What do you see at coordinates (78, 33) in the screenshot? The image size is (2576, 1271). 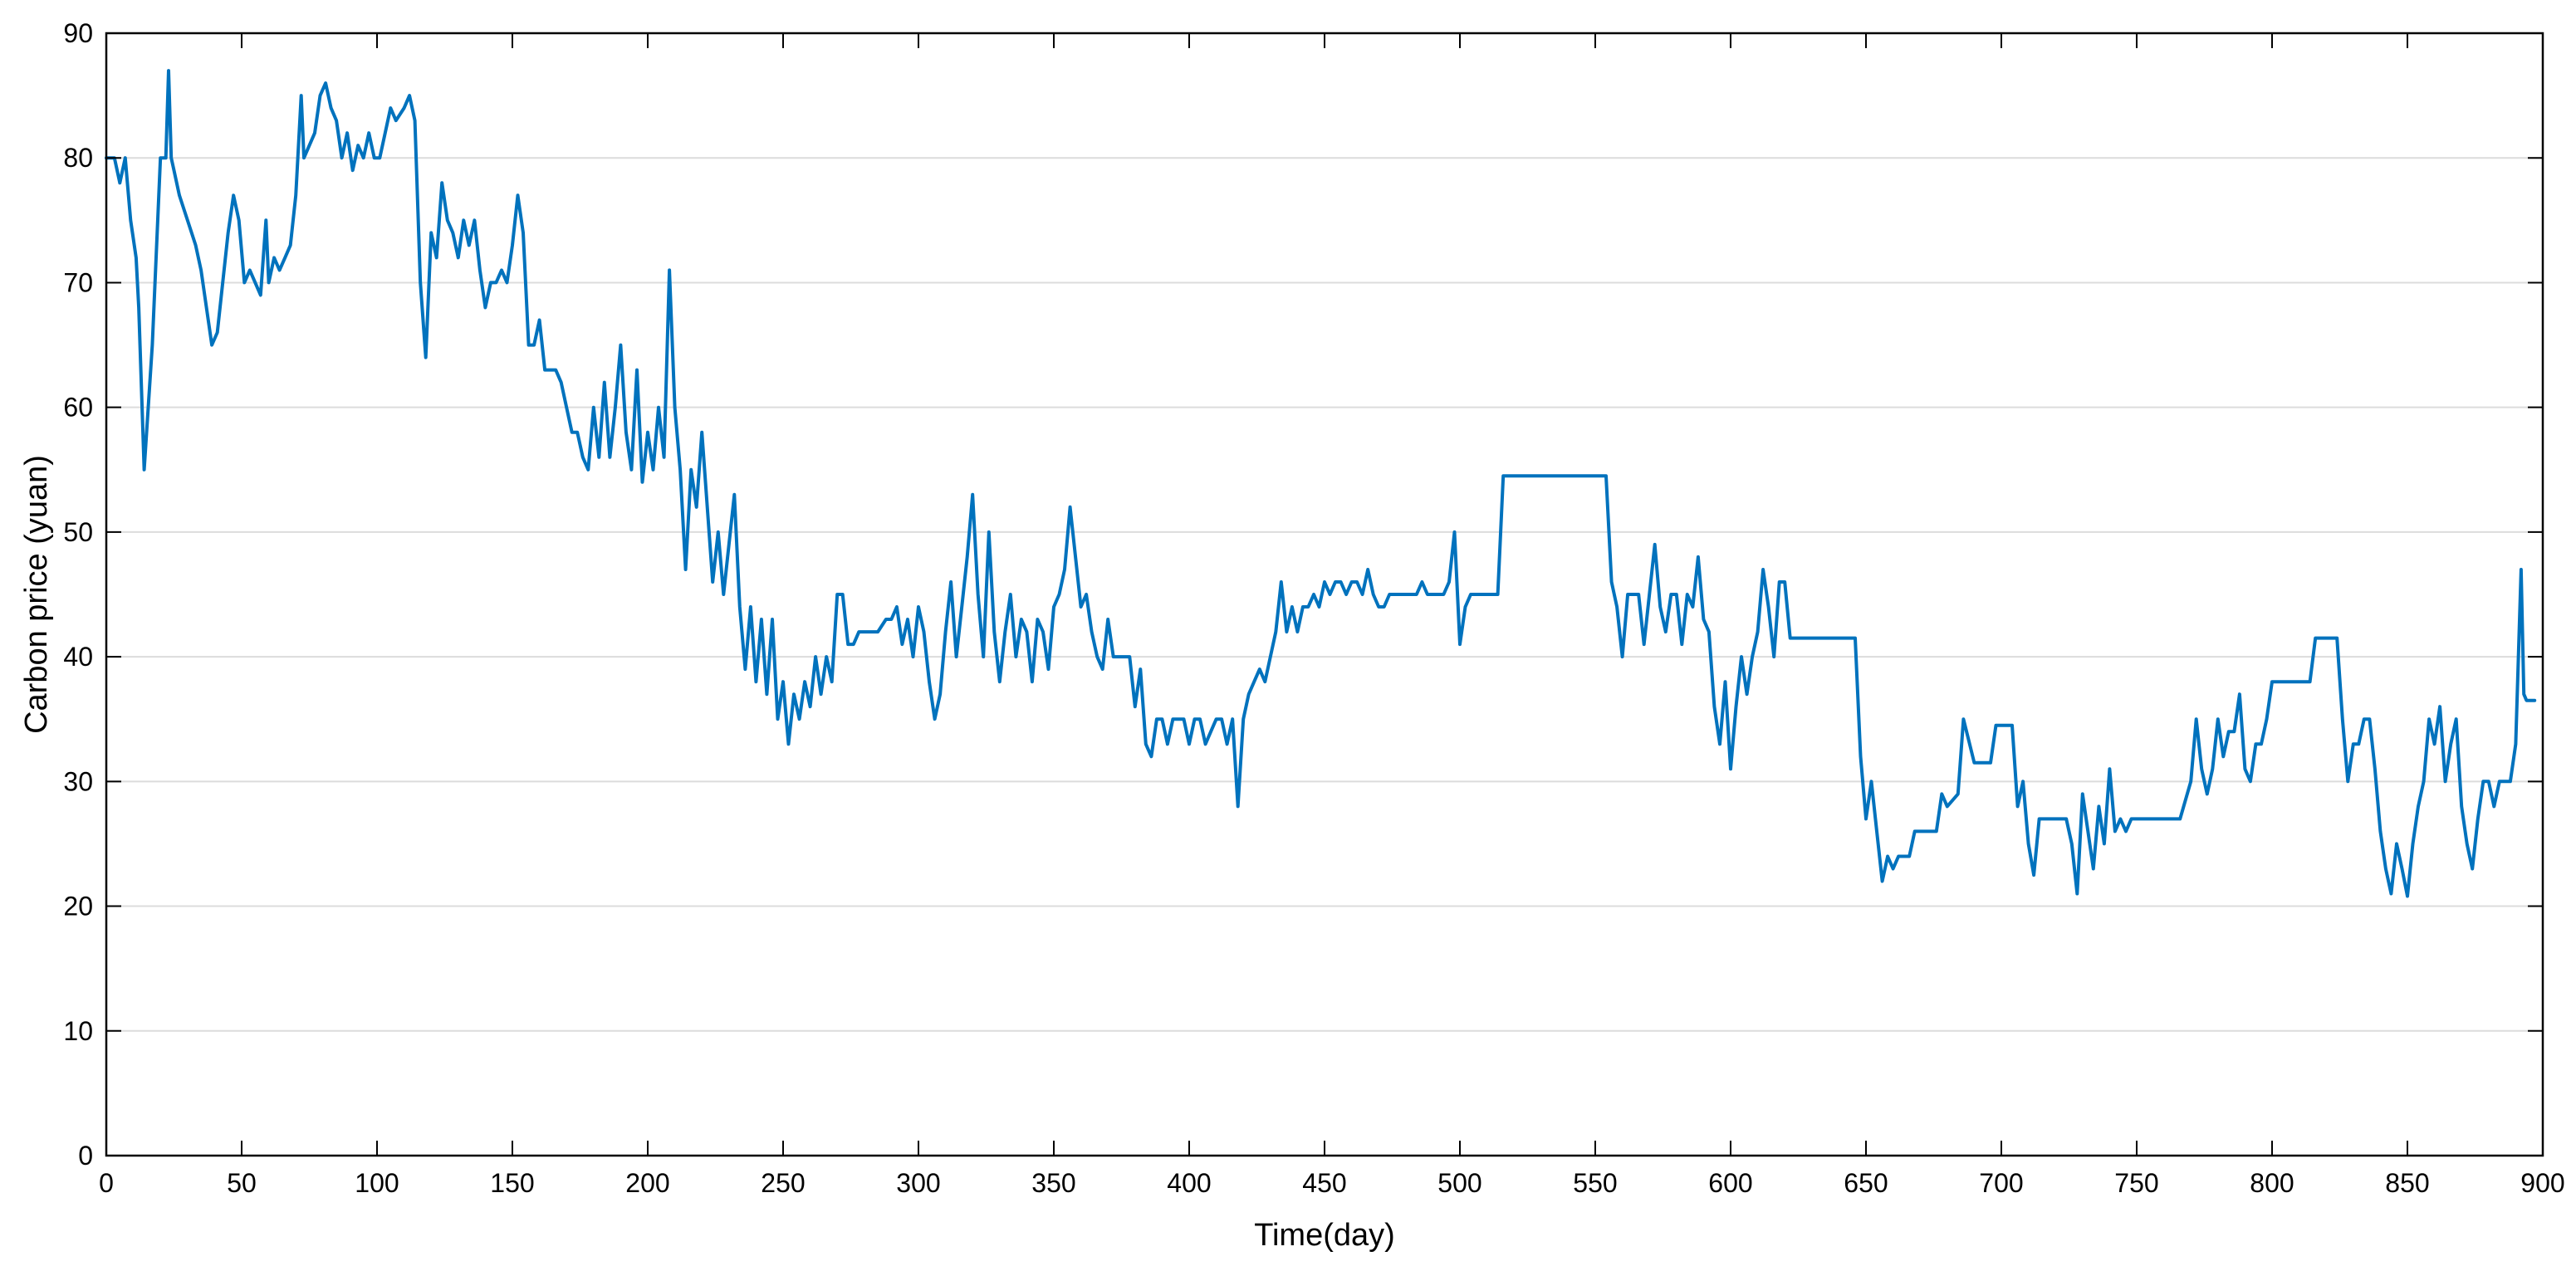 I see `y-tick-label: 90` at bounding box center [78, 33].